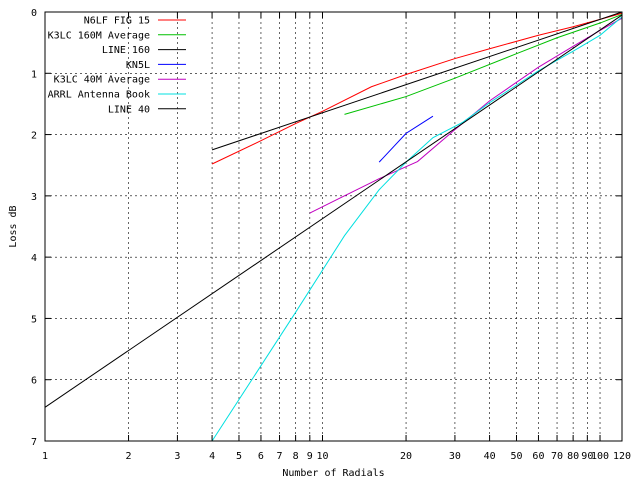 This screenshot has height=480, width=640. What do you see at coordinates (117, 21) in the screenshot?
I see `legend-label: N6LF FIG 15` at bounding box center [117, 21].